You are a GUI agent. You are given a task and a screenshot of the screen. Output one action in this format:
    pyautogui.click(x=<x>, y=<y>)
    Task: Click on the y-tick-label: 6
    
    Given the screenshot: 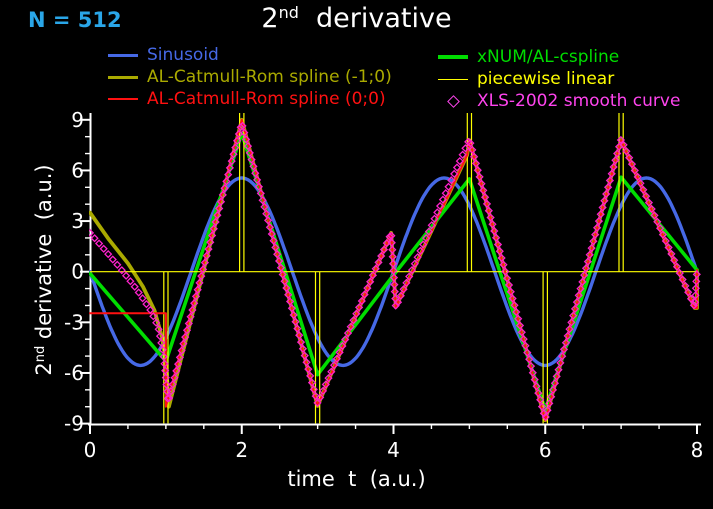 What is the action you would take?
    pyautogui.click(x=77, y=170)
    